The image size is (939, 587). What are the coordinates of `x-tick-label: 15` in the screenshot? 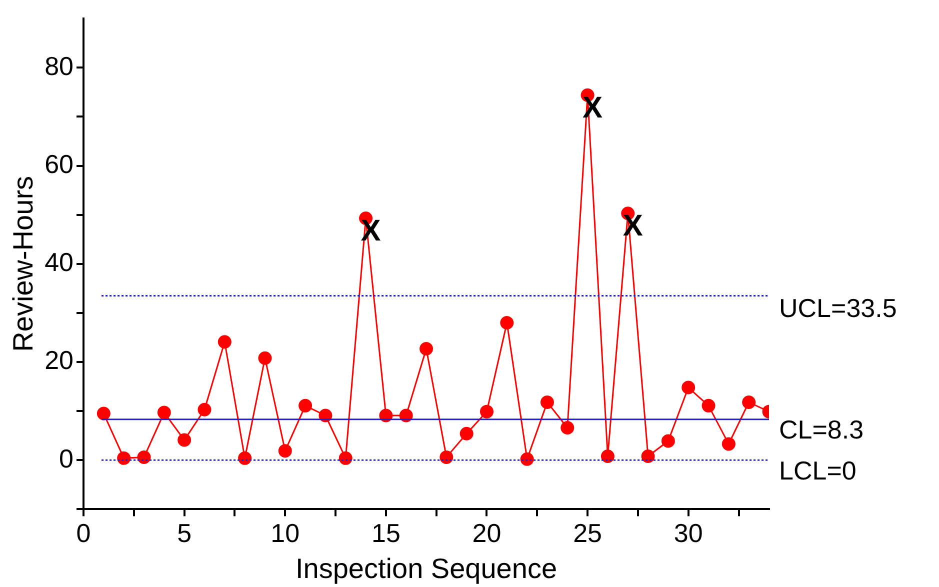 It's located at (385, 533).